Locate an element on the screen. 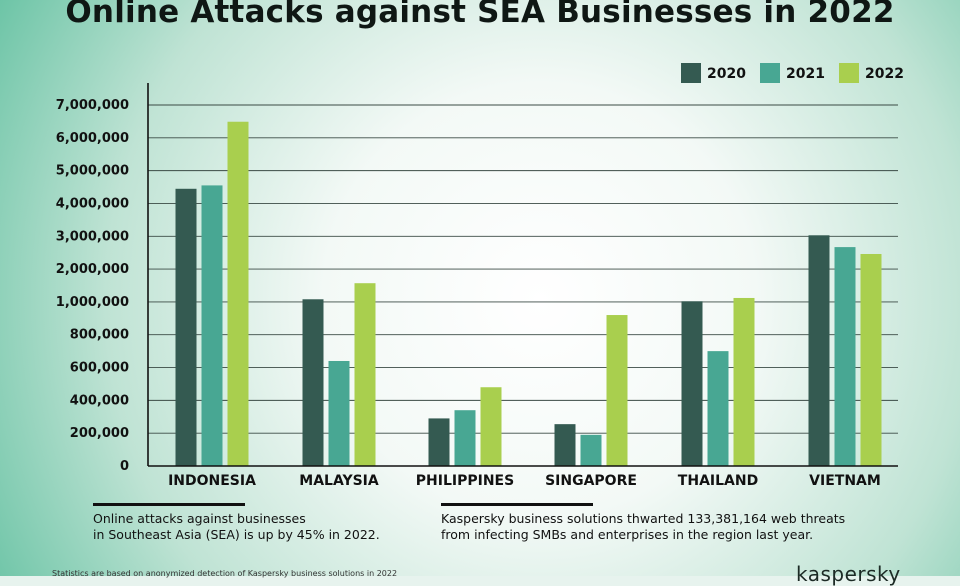  y-tick-label: 5,000,000 is located at coordinates (92, 171).